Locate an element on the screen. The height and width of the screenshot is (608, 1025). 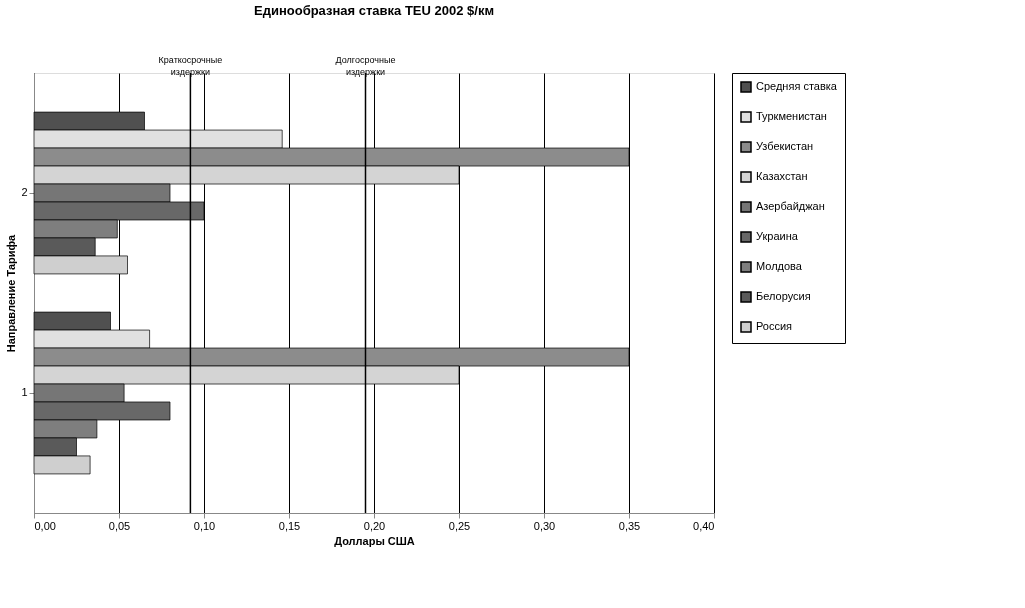
legend-label: Азербайджан is located at coordinates (790, 206).